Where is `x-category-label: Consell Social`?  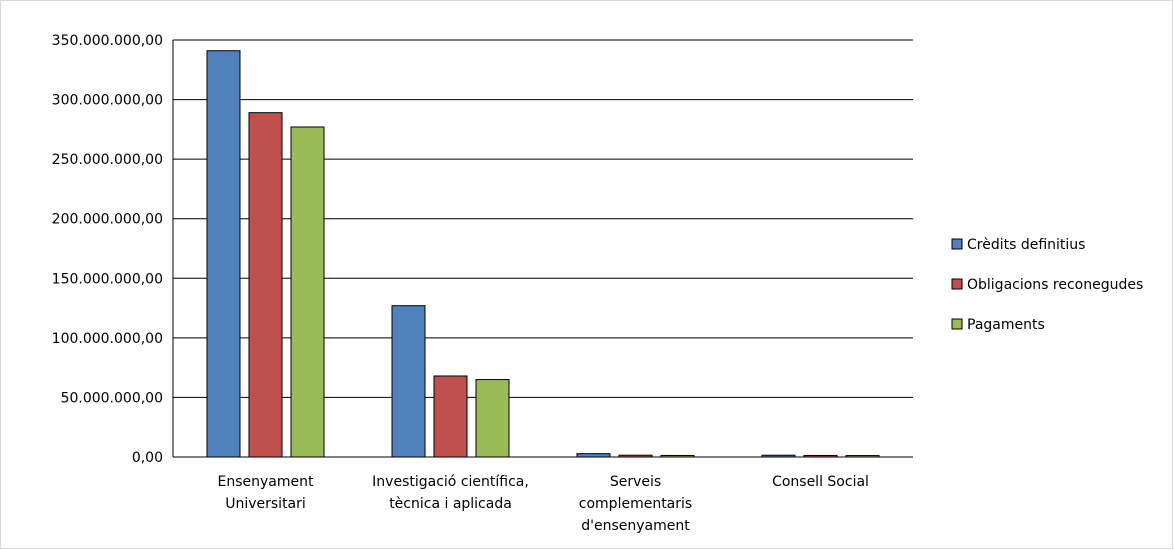 x-category-label: Consell Social is located at coordinates (820, 482).